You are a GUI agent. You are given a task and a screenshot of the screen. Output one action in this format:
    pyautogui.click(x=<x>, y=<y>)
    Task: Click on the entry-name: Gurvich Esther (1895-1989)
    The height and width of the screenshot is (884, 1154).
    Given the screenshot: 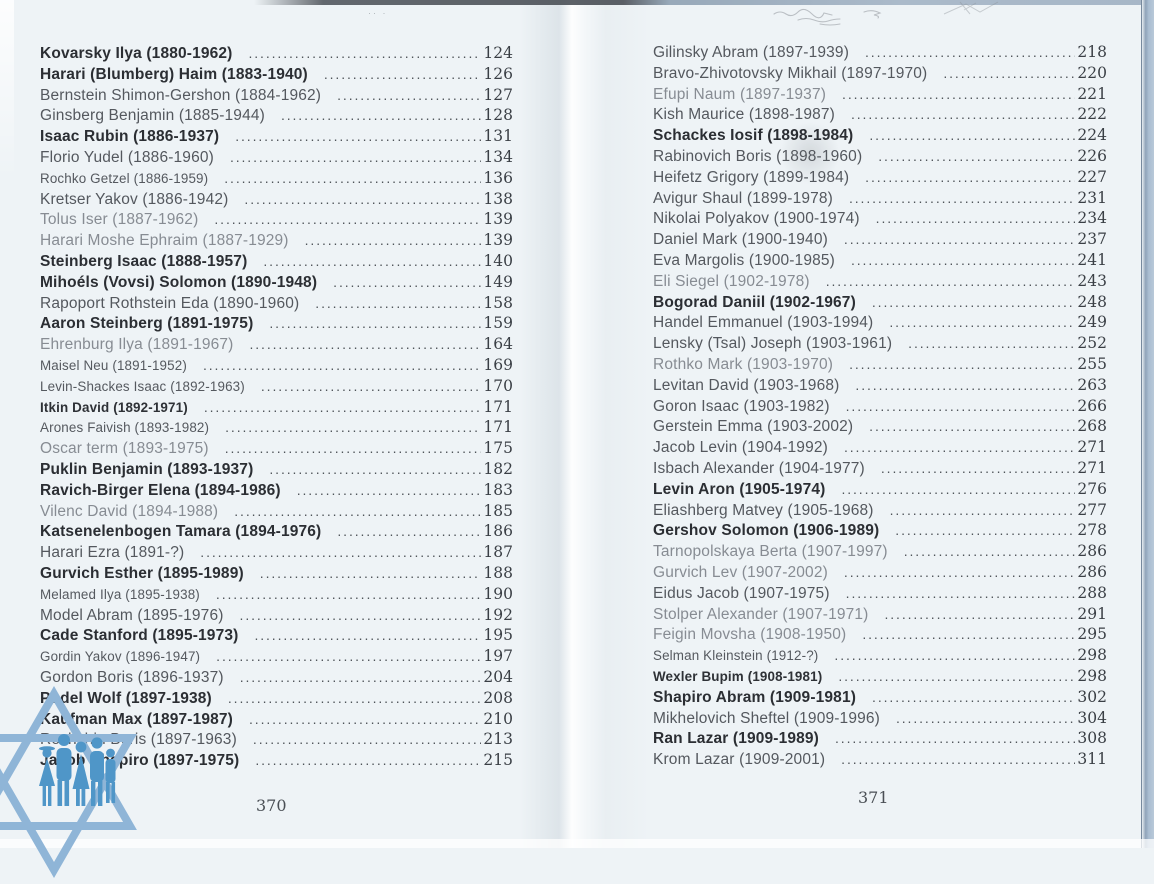 What is the action you would take?
    pyautogui.click(x=142, y=573)
    